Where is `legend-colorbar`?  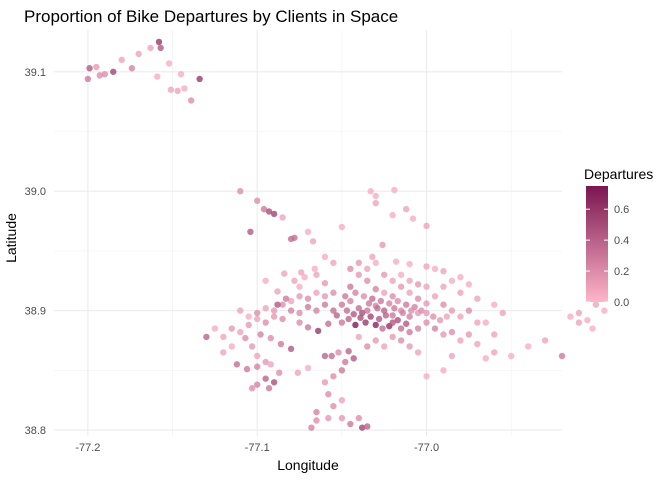
legend-colorbar is located at coordinates (597, 244).